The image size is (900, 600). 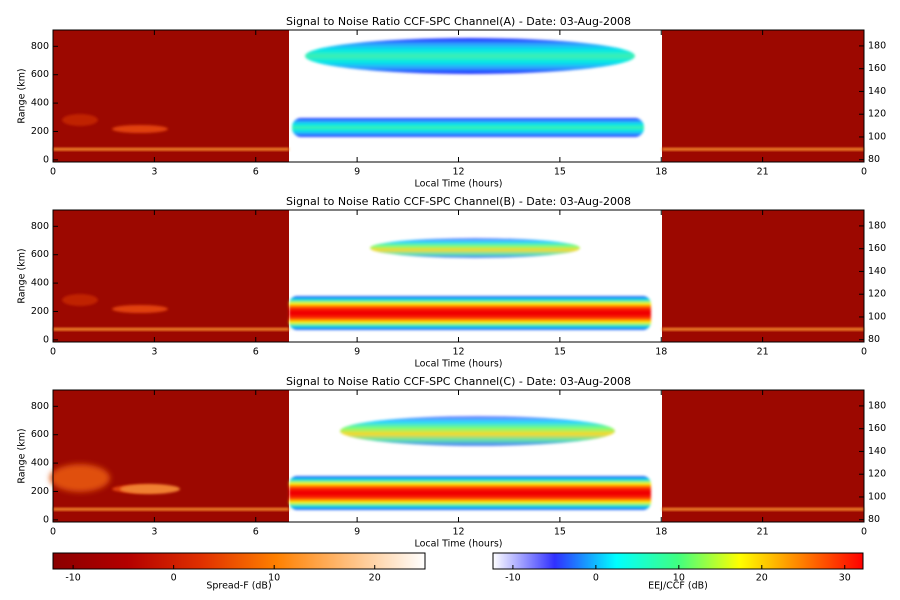 I want to click on colorbar-tick-label: 30, so click(x=845, y=578).